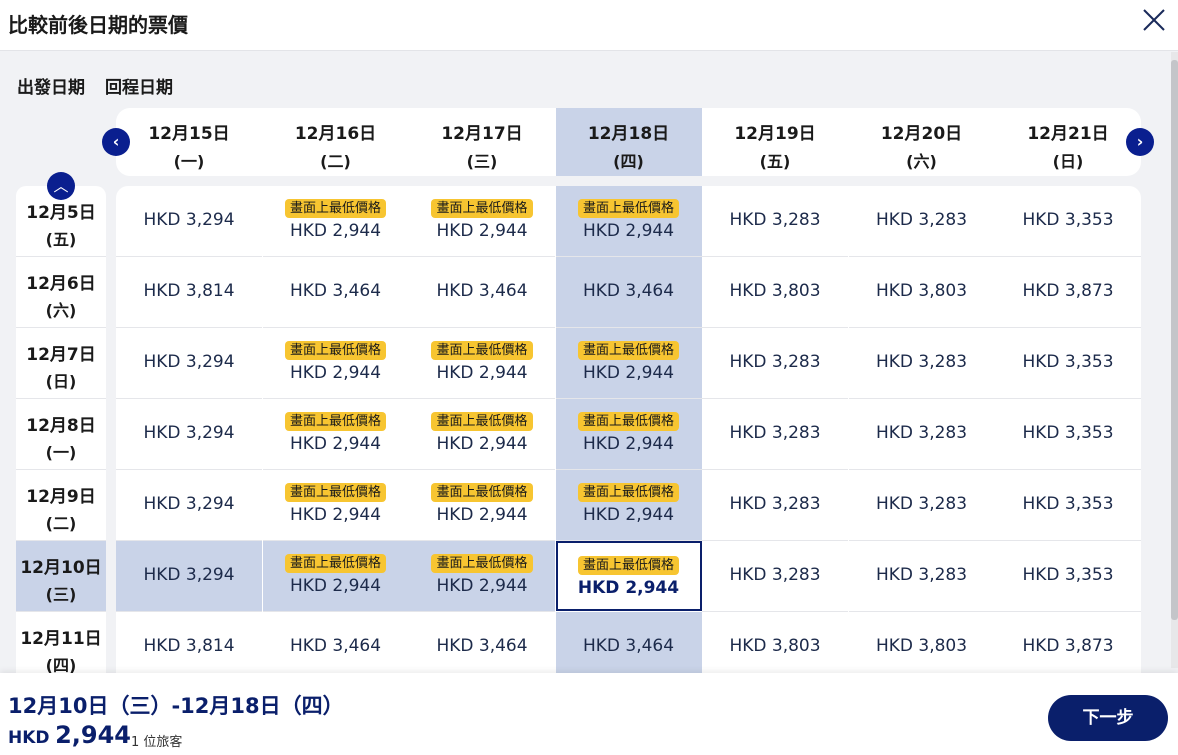 Image resolution: width=1178 pixels, height=755 pixels. I want to click on depart-date-2: 12月7日 (日), so click(61, 363).